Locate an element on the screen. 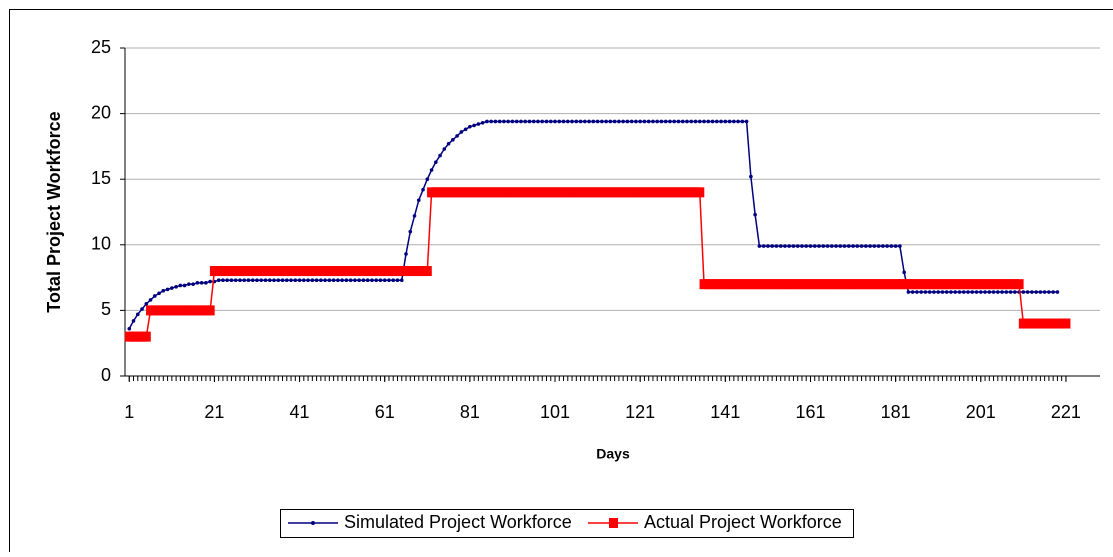  x-tick-label: 121 is located at coordinates (640, 412).